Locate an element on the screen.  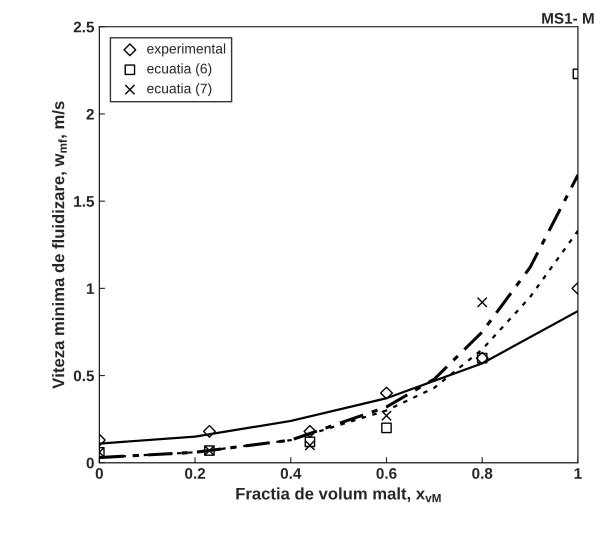
x-tick-label: 0 is located at coordinates (99, 473).